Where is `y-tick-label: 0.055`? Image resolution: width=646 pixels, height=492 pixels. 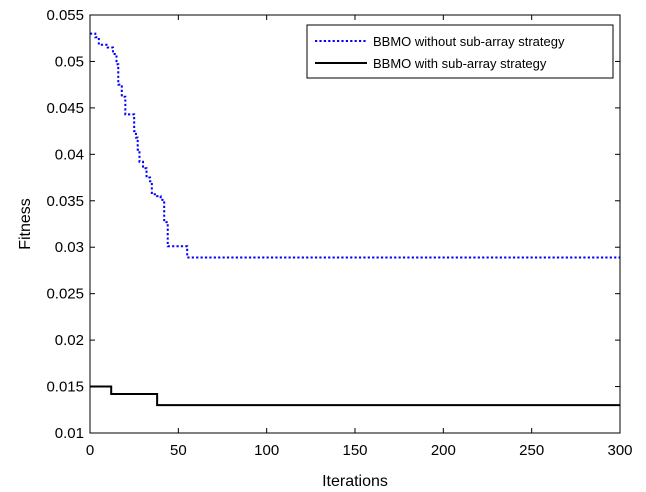
y-tick-label: 0.055 is located at coordinates (65, 15).